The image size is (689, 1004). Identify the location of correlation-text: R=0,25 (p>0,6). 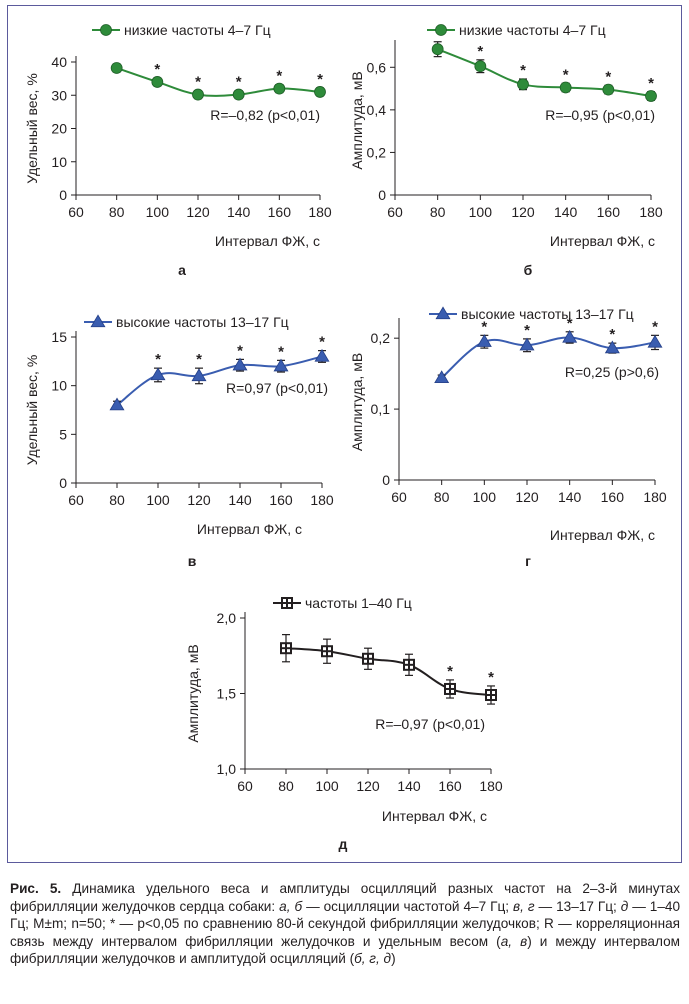
(612, 372).